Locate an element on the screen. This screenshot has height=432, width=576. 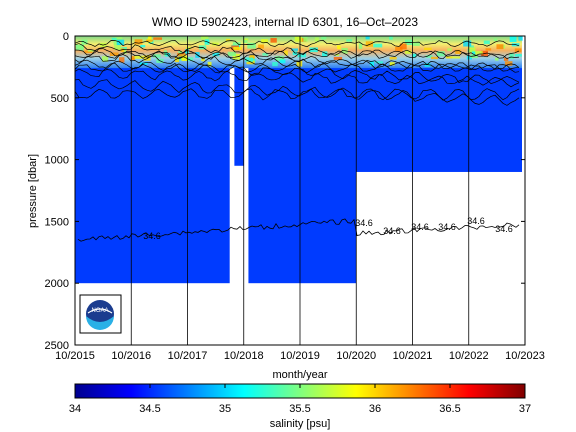
profile-block is located at coordinates (302, 160).